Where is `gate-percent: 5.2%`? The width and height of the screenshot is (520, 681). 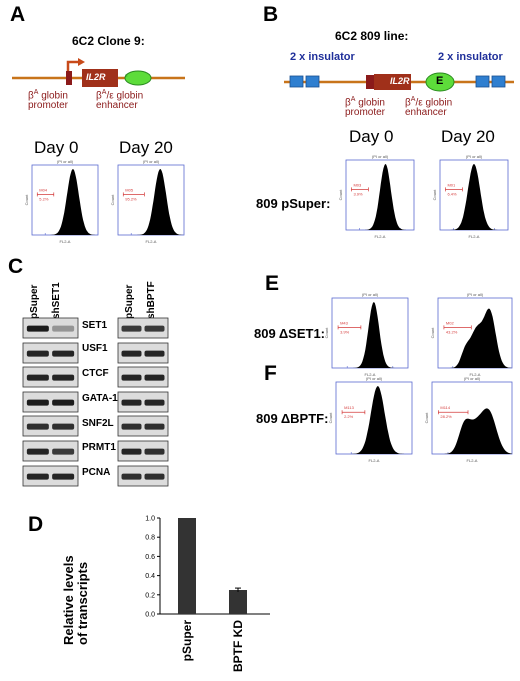
gate-percent: 5.2% is located at coordinates (44, 198).